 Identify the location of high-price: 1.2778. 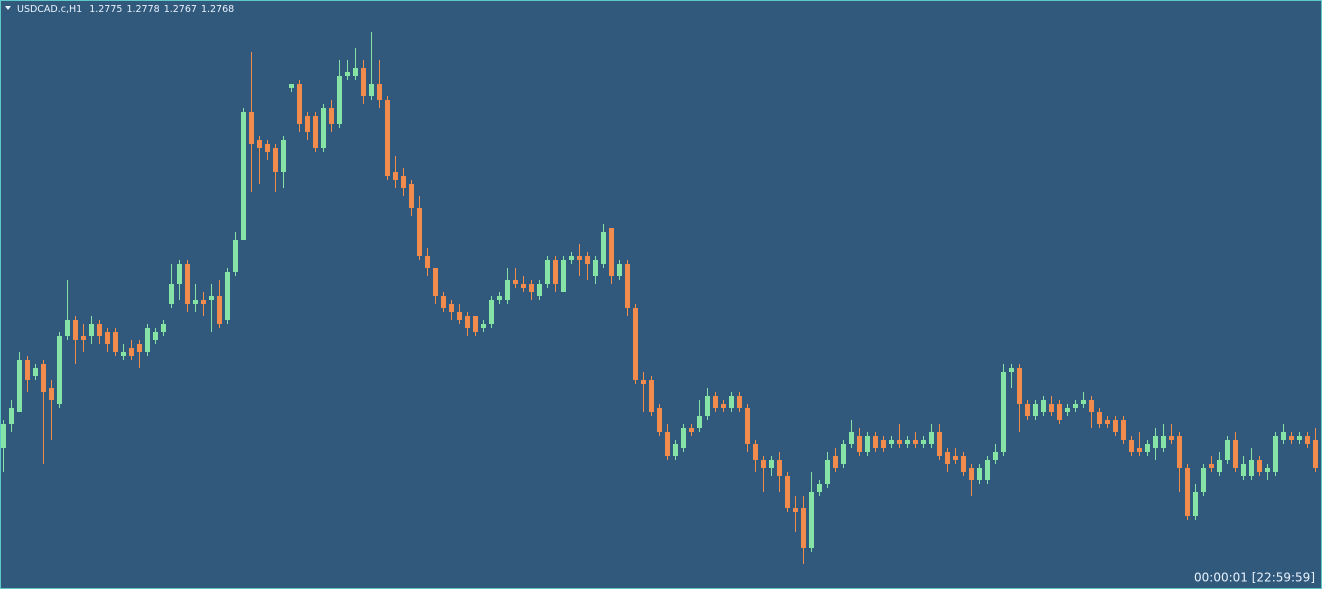
(142, 9).